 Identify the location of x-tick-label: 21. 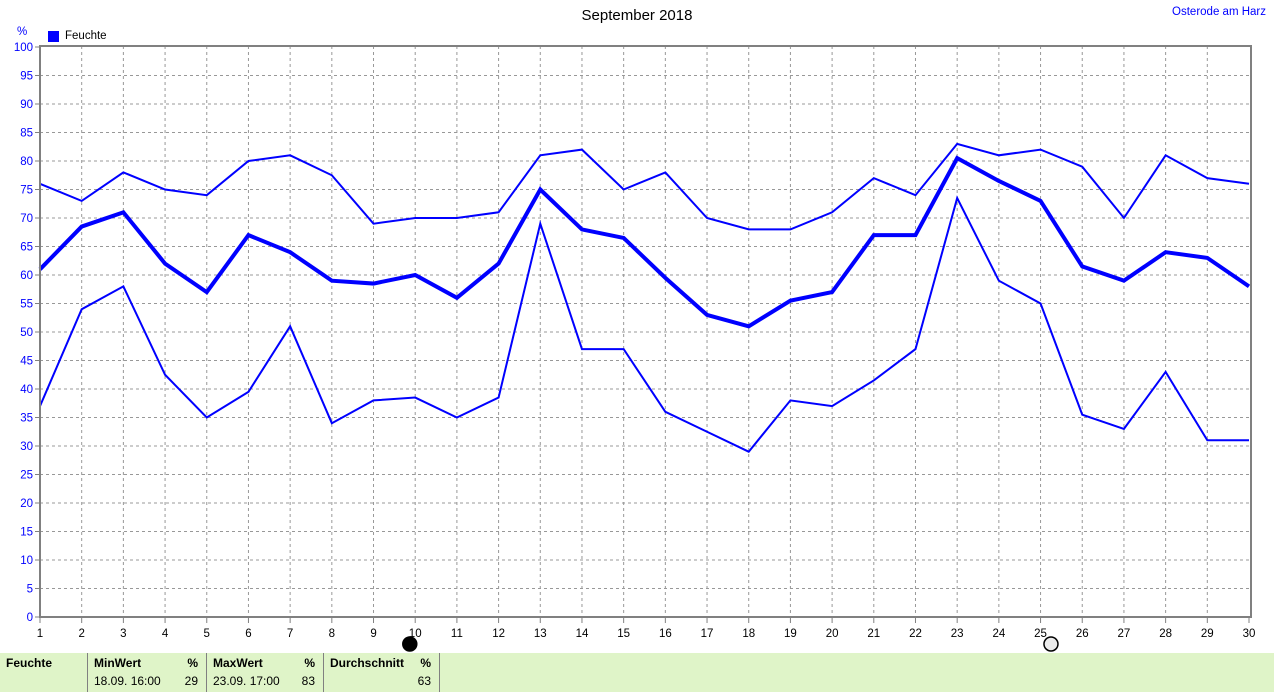
(873, 634).